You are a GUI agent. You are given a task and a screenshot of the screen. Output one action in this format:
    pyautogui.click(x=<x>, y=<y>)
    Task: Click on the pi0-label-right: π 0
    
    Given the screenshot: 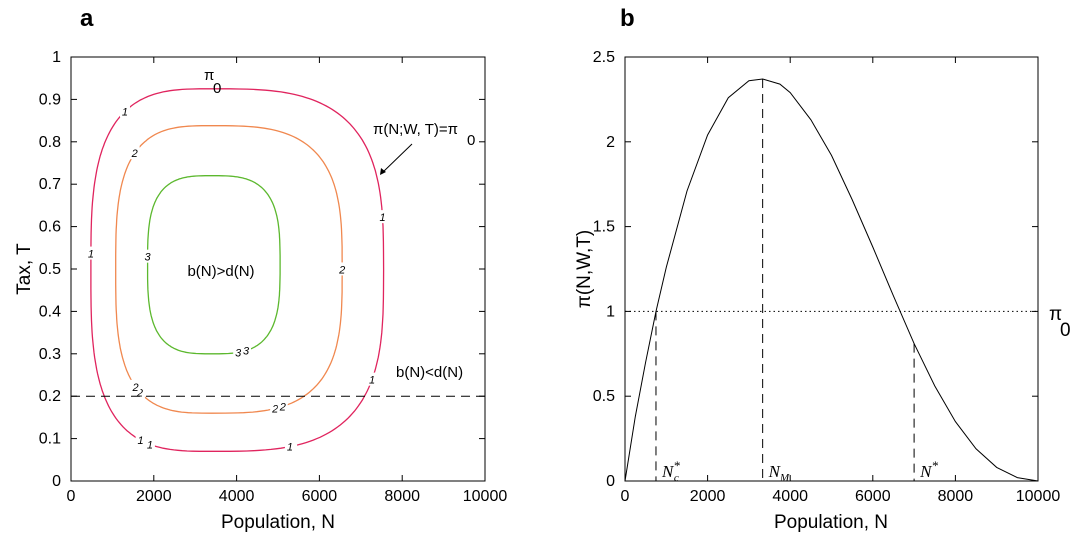 What is the action you would take?
    pyautogui.click(x=1060, y=322)
    